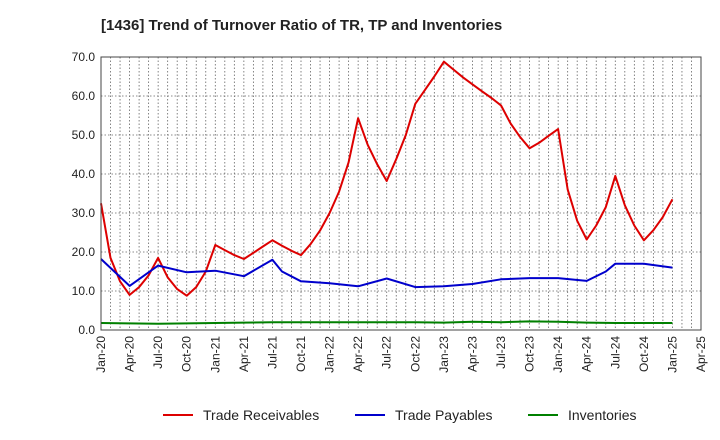 This screenshot has height=440, width=720. I want to click on x-tick-label: Jan-25, so click(672, 354).